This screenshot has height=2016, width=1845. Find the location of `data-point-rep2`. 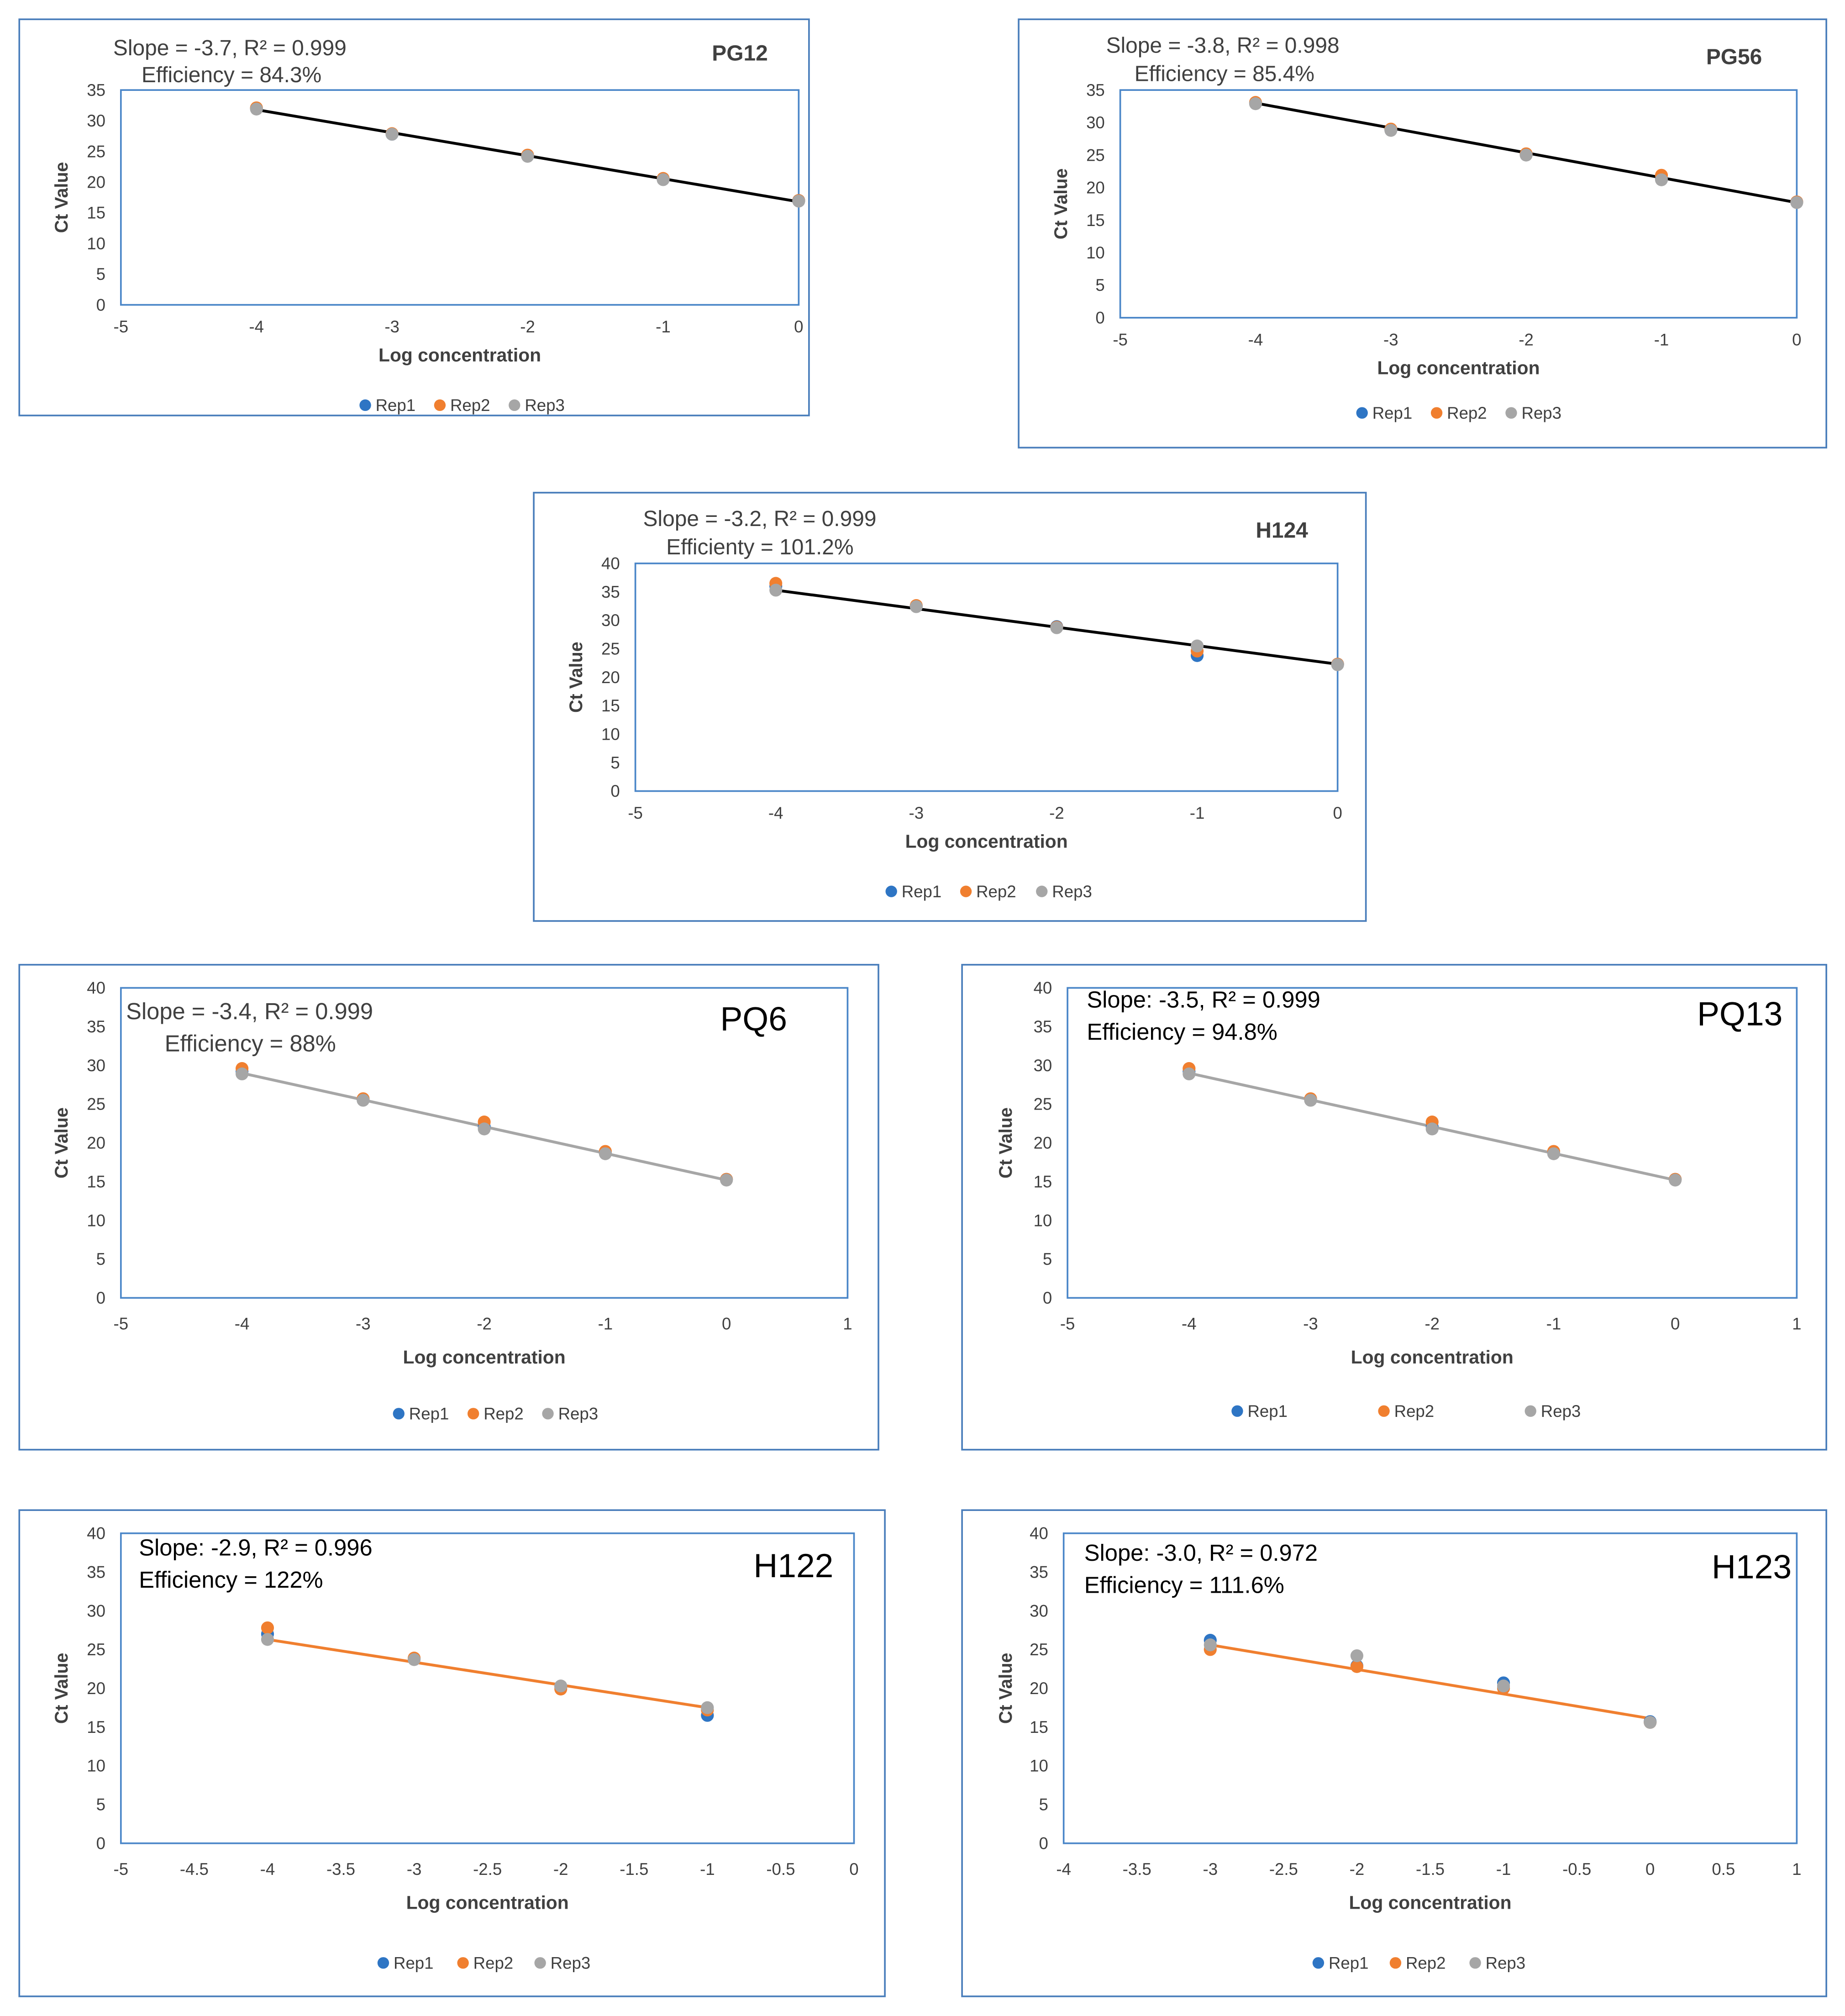

data-point-rep2 is located at coordinates (268, 1628).